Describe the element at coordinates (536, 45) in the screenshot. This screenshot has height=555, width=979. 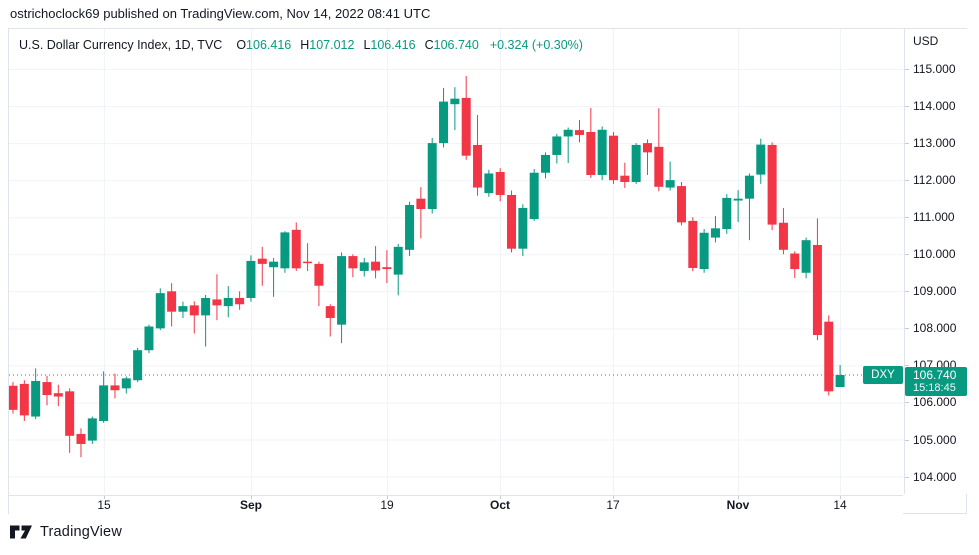
I see `price-change: +0.324 (+0.30%)` at that location.